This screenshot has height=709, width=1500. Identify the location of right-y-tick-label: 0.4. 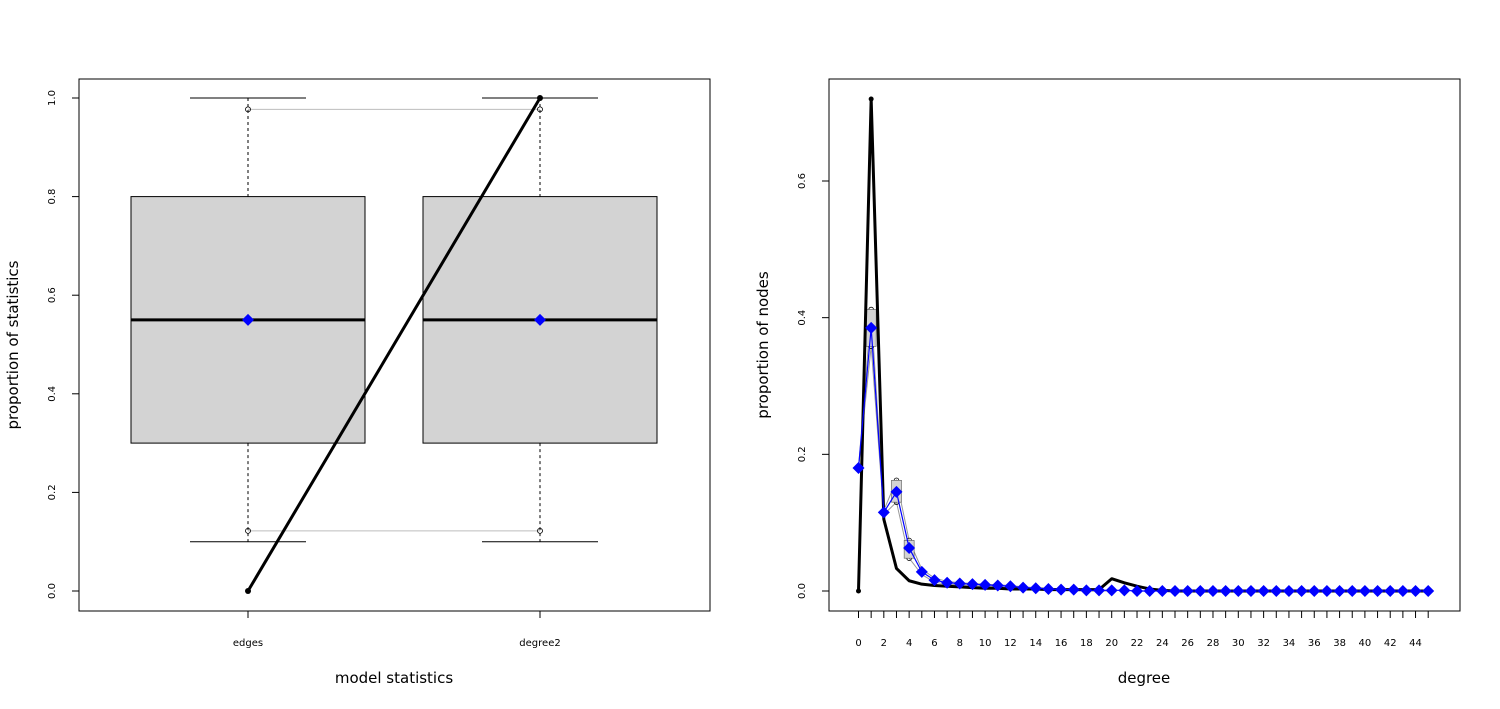
(802, 318).